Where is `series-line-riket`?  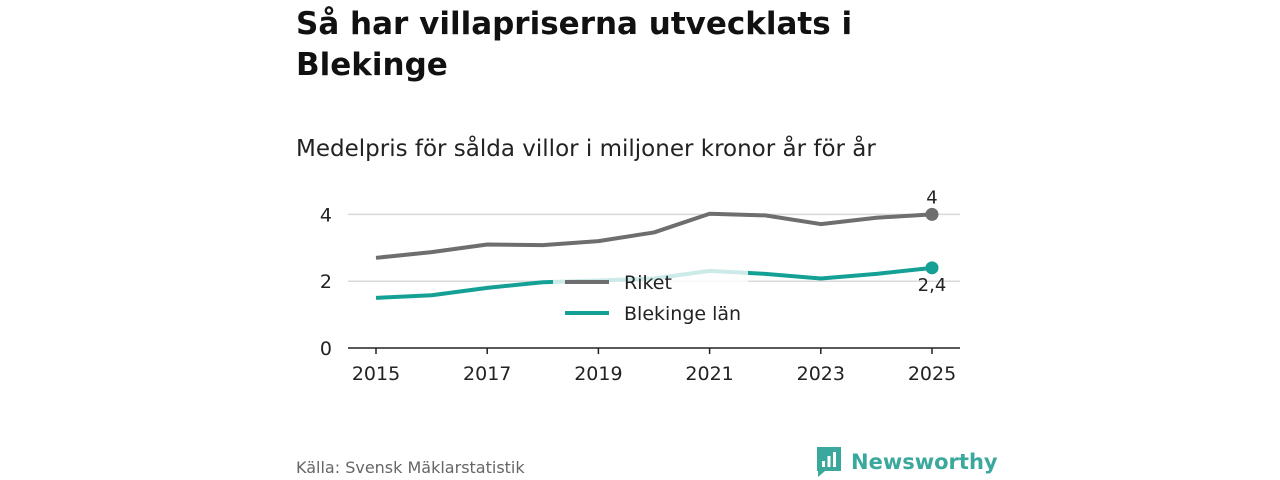
series-line-riket is located at coordinates (654, 235).